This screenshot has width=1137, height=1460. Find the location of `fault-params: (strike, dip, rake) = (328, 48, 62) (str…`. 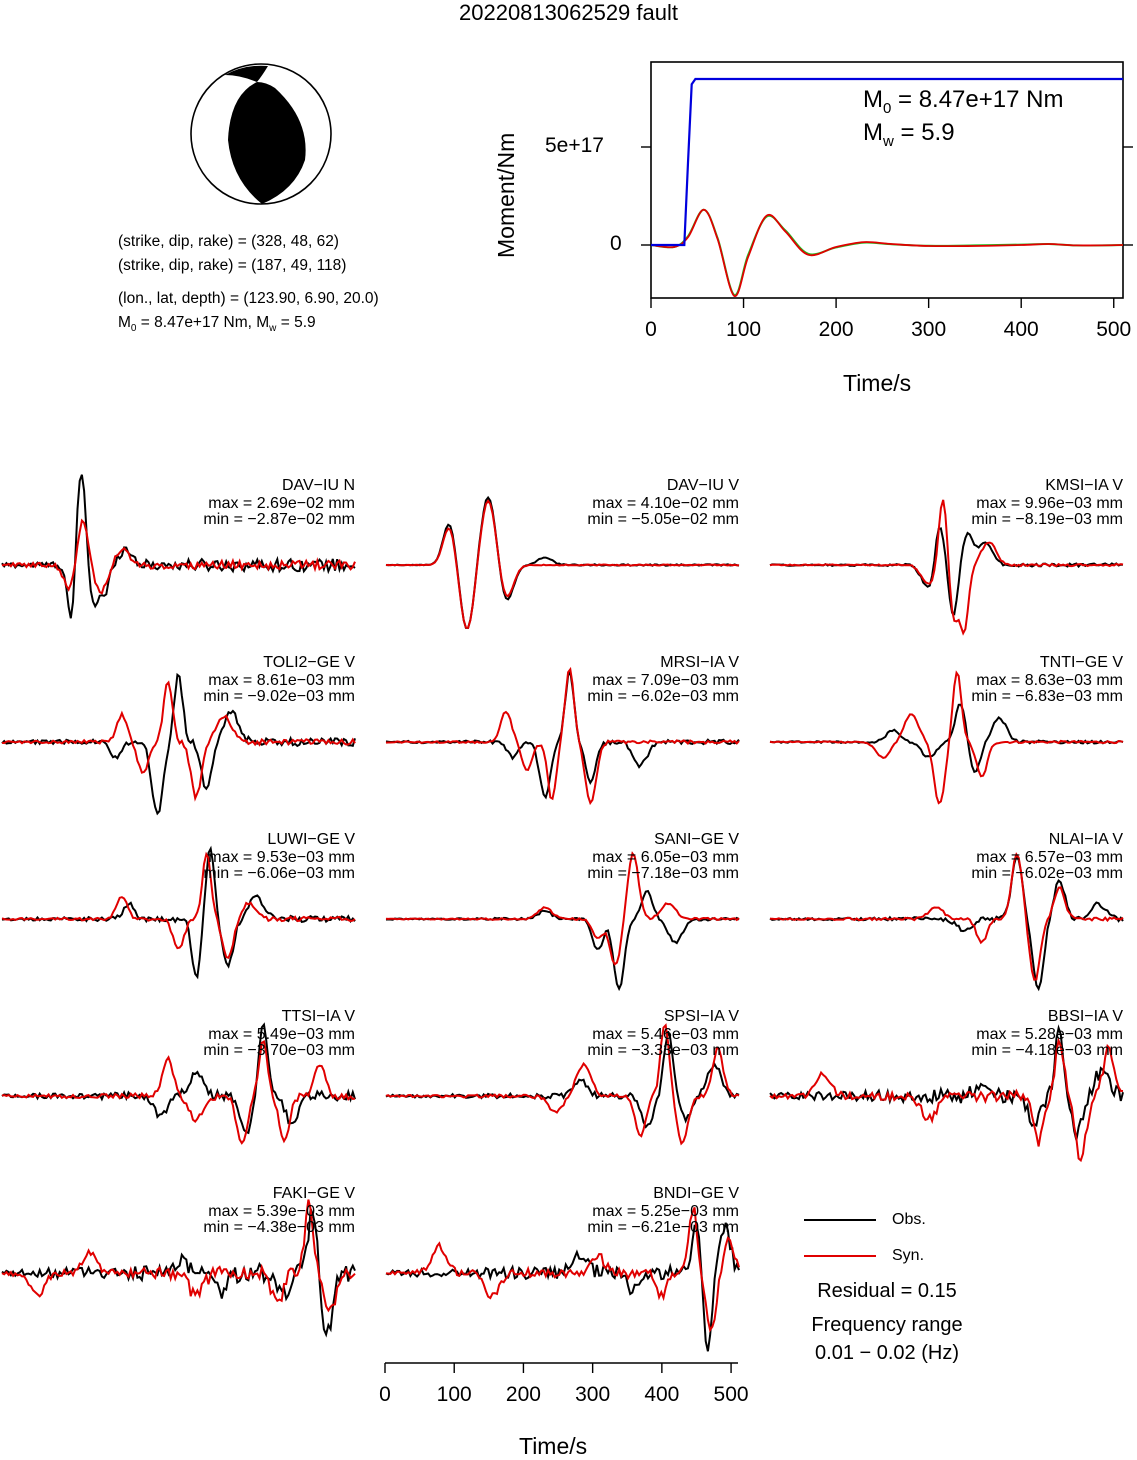

fault-params: (strike, dip, rake) = (328, 48, 62) (str… is located at coordinates (232, 254).